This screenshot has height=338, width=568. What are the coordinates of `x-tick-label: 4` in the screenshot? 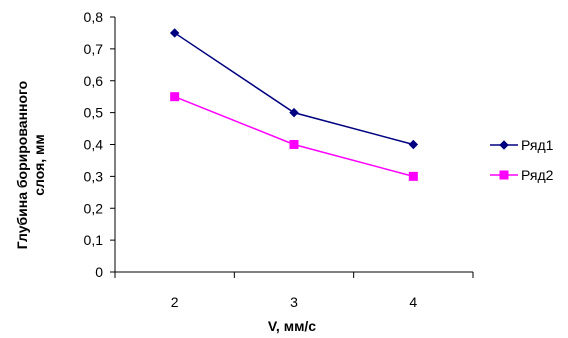 It's located at (413, 302).